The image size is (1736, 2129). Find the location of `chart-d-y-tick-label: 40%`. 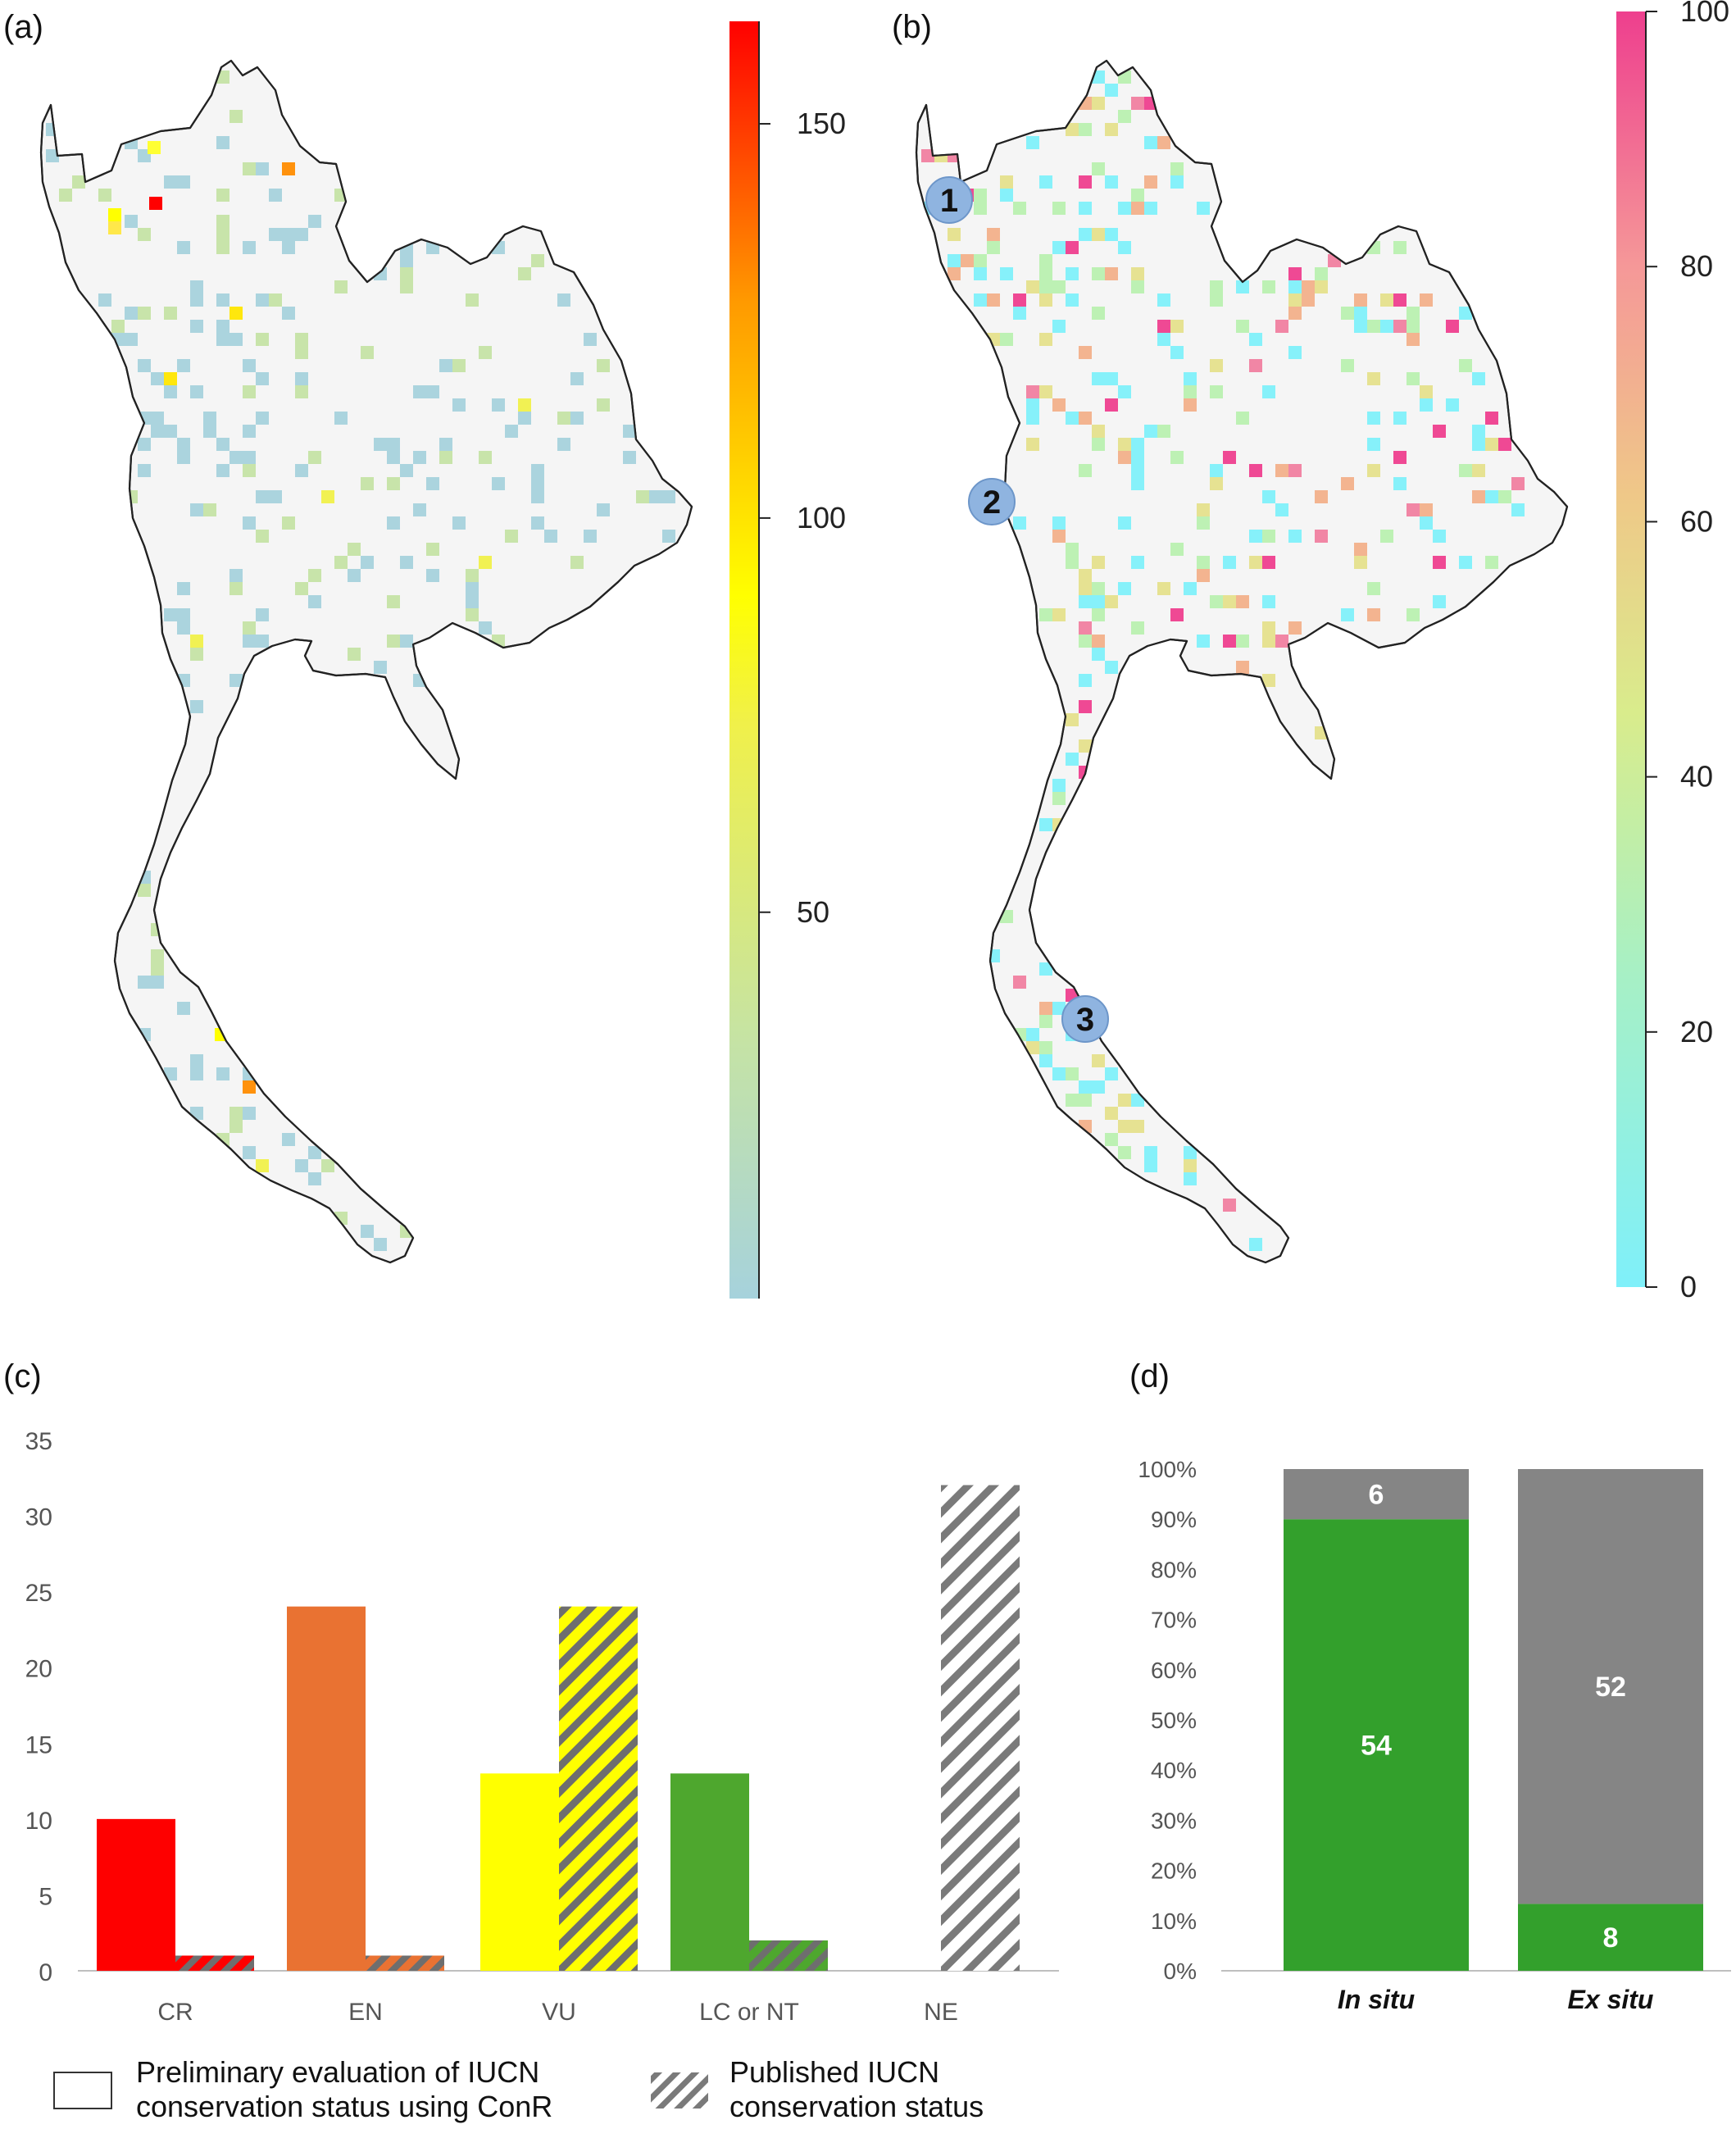

chart-d-y-tick-label: 40% is located at coordinates (1174, 1770).